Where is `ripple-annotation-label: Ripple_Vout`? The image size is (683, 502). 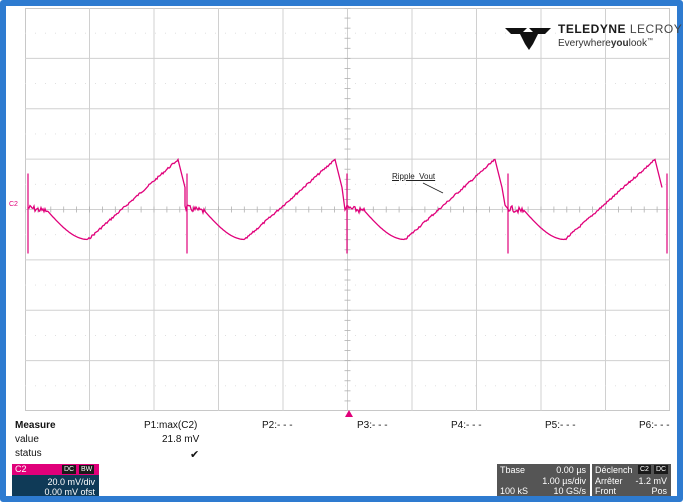 ripple-annotation-label: Ripple_Vout is located at coordinates (414, 176).